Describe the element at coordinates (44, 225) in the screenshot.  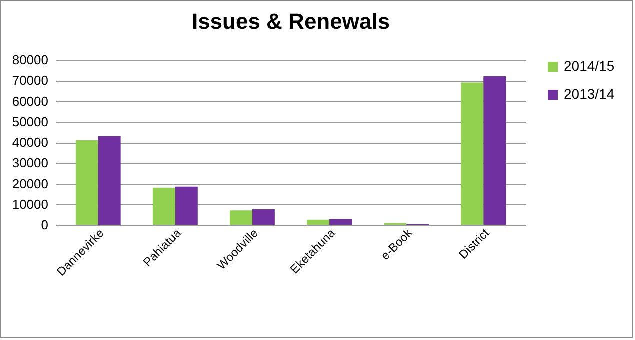
I see `y-tick-label: 0` at that location.